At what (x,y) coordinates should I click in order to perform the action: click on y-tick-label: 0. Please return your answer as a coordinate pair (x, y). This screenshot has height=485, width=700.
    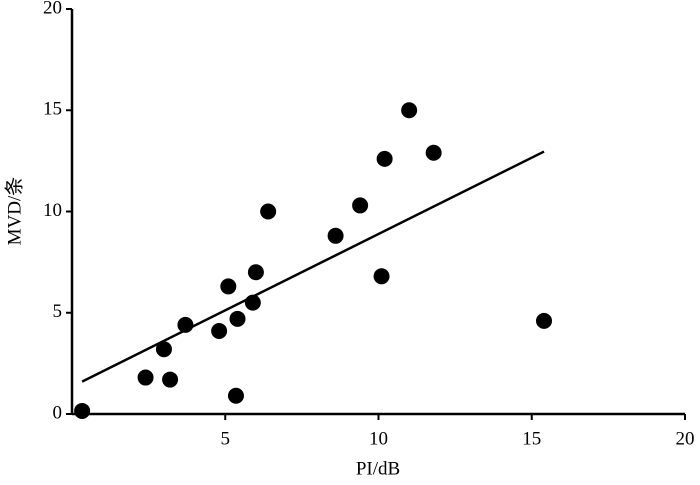
    Looking at the image, I should click on (58, 412).